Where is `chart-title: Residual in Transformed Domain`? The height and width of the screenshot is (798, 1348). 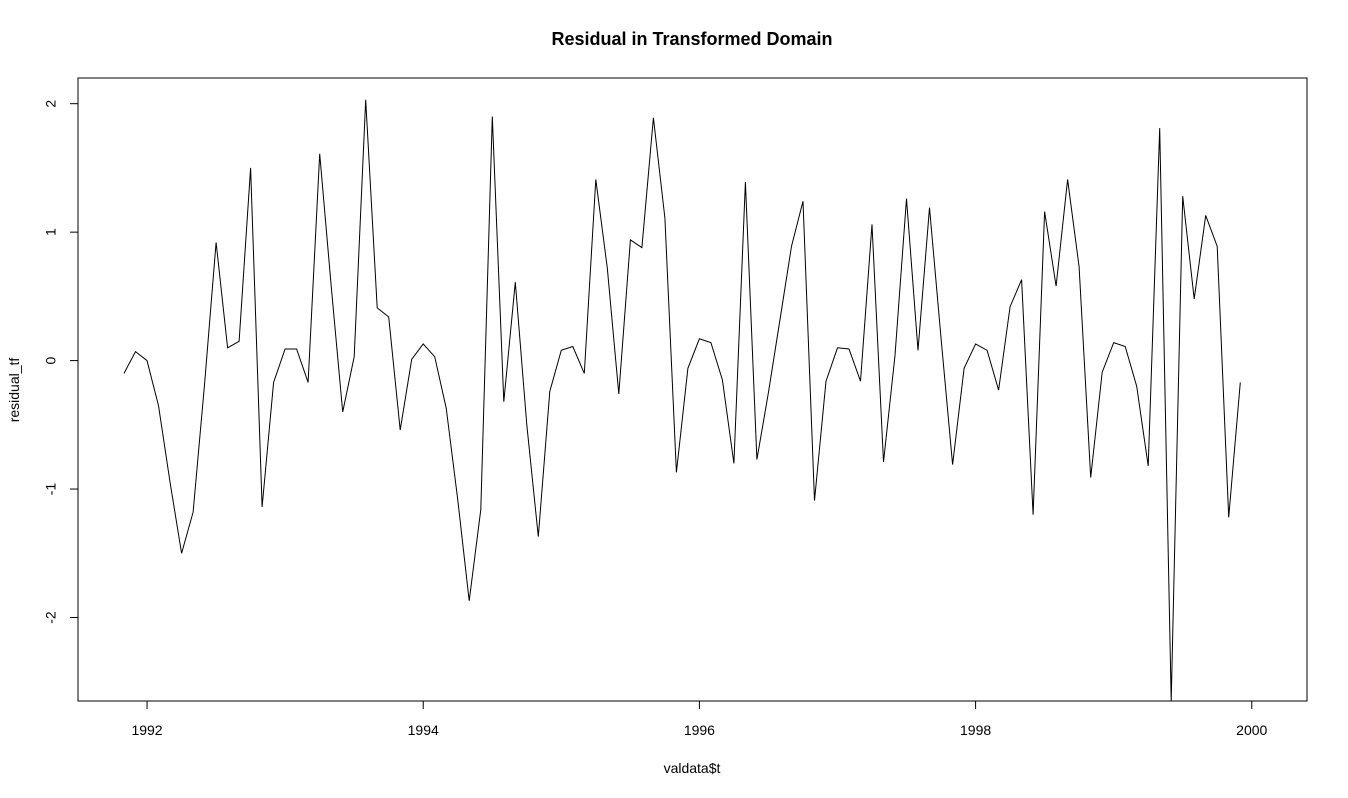 chart-title: Residual in Transformed Domain is located at coordinates (692, 39).